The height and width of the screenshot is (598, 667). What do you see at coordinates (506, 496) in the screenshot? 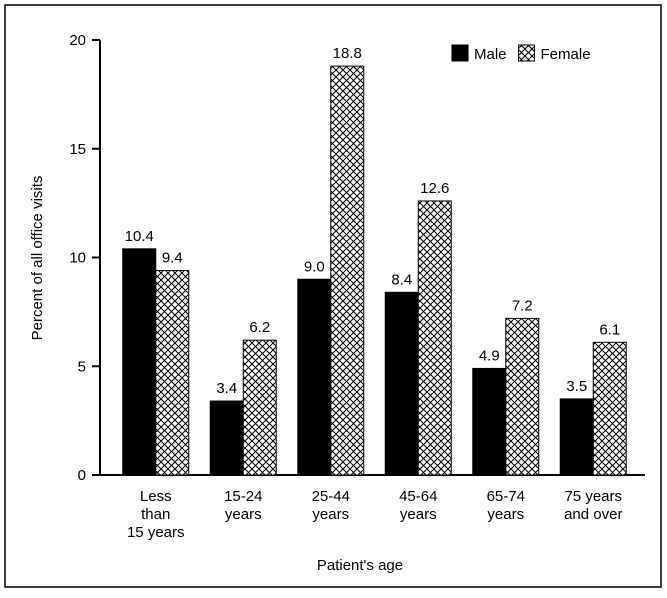
I see `x-tick-label-line: 65-74` at bounding box center [506, 496].